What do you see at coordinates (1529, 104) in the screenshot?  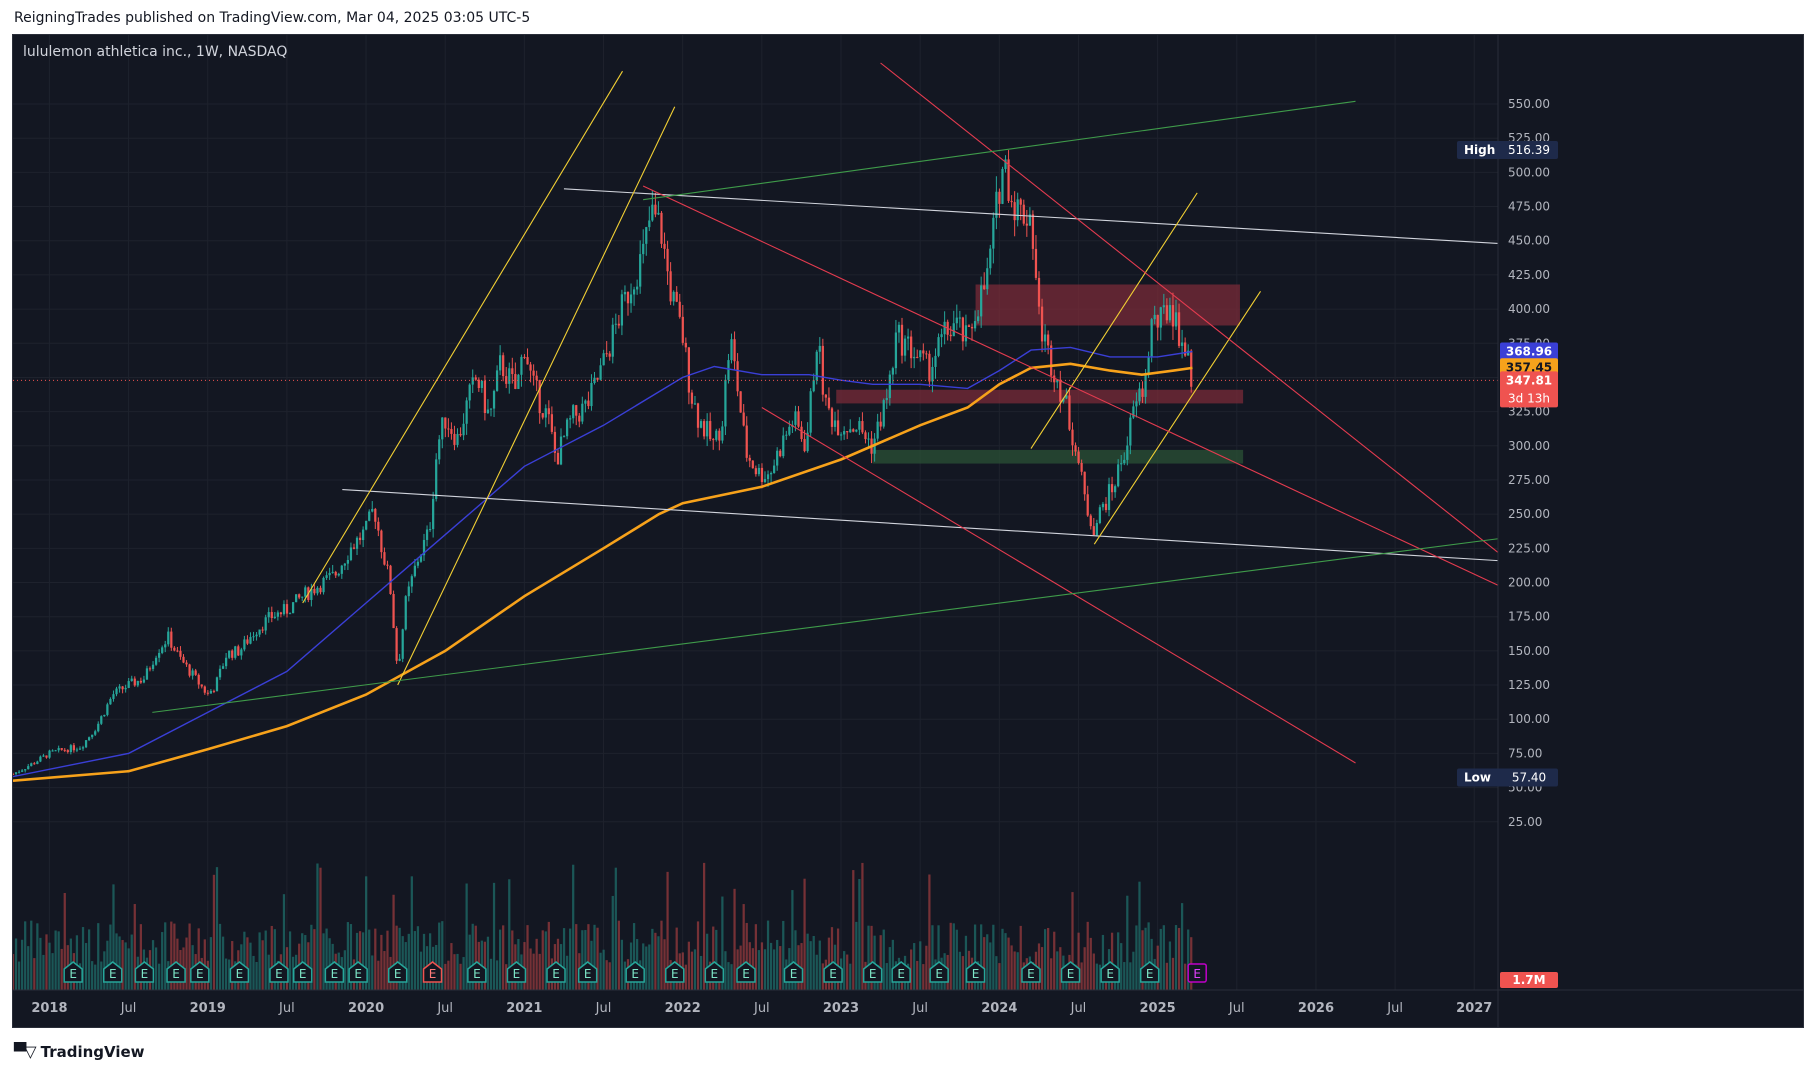 I see `price-tick-label: 550.00` at bounding box center [1529, 104].